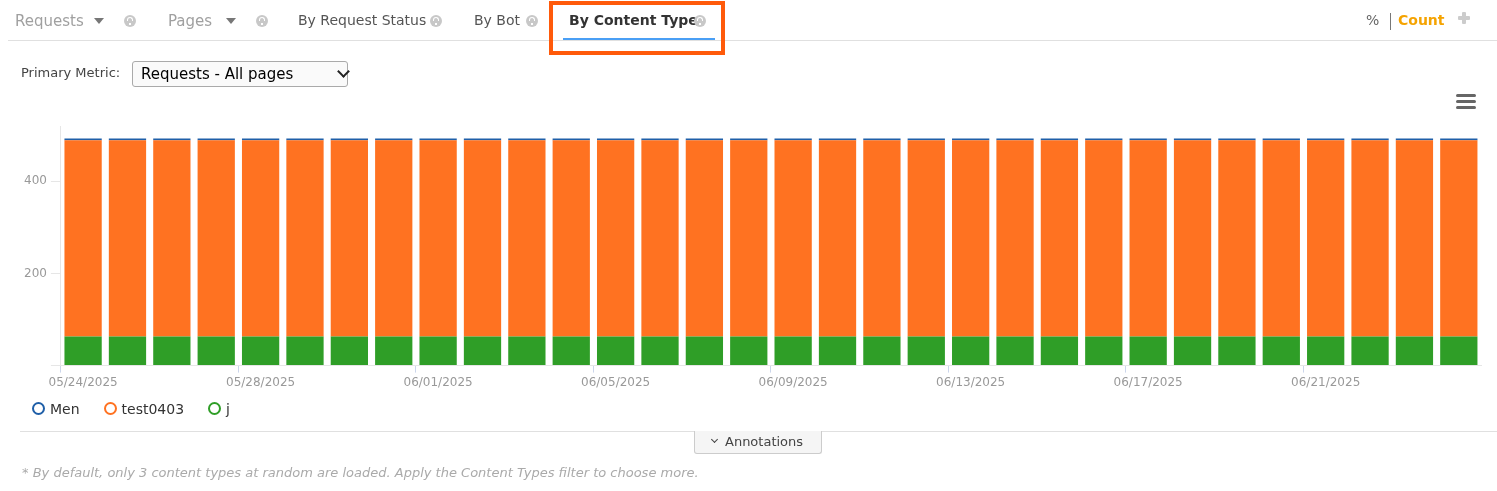 The height and width of the screenshot is (491, 1497). I want to click on x-tick-label: 06/05/2025, so click(616, 381).